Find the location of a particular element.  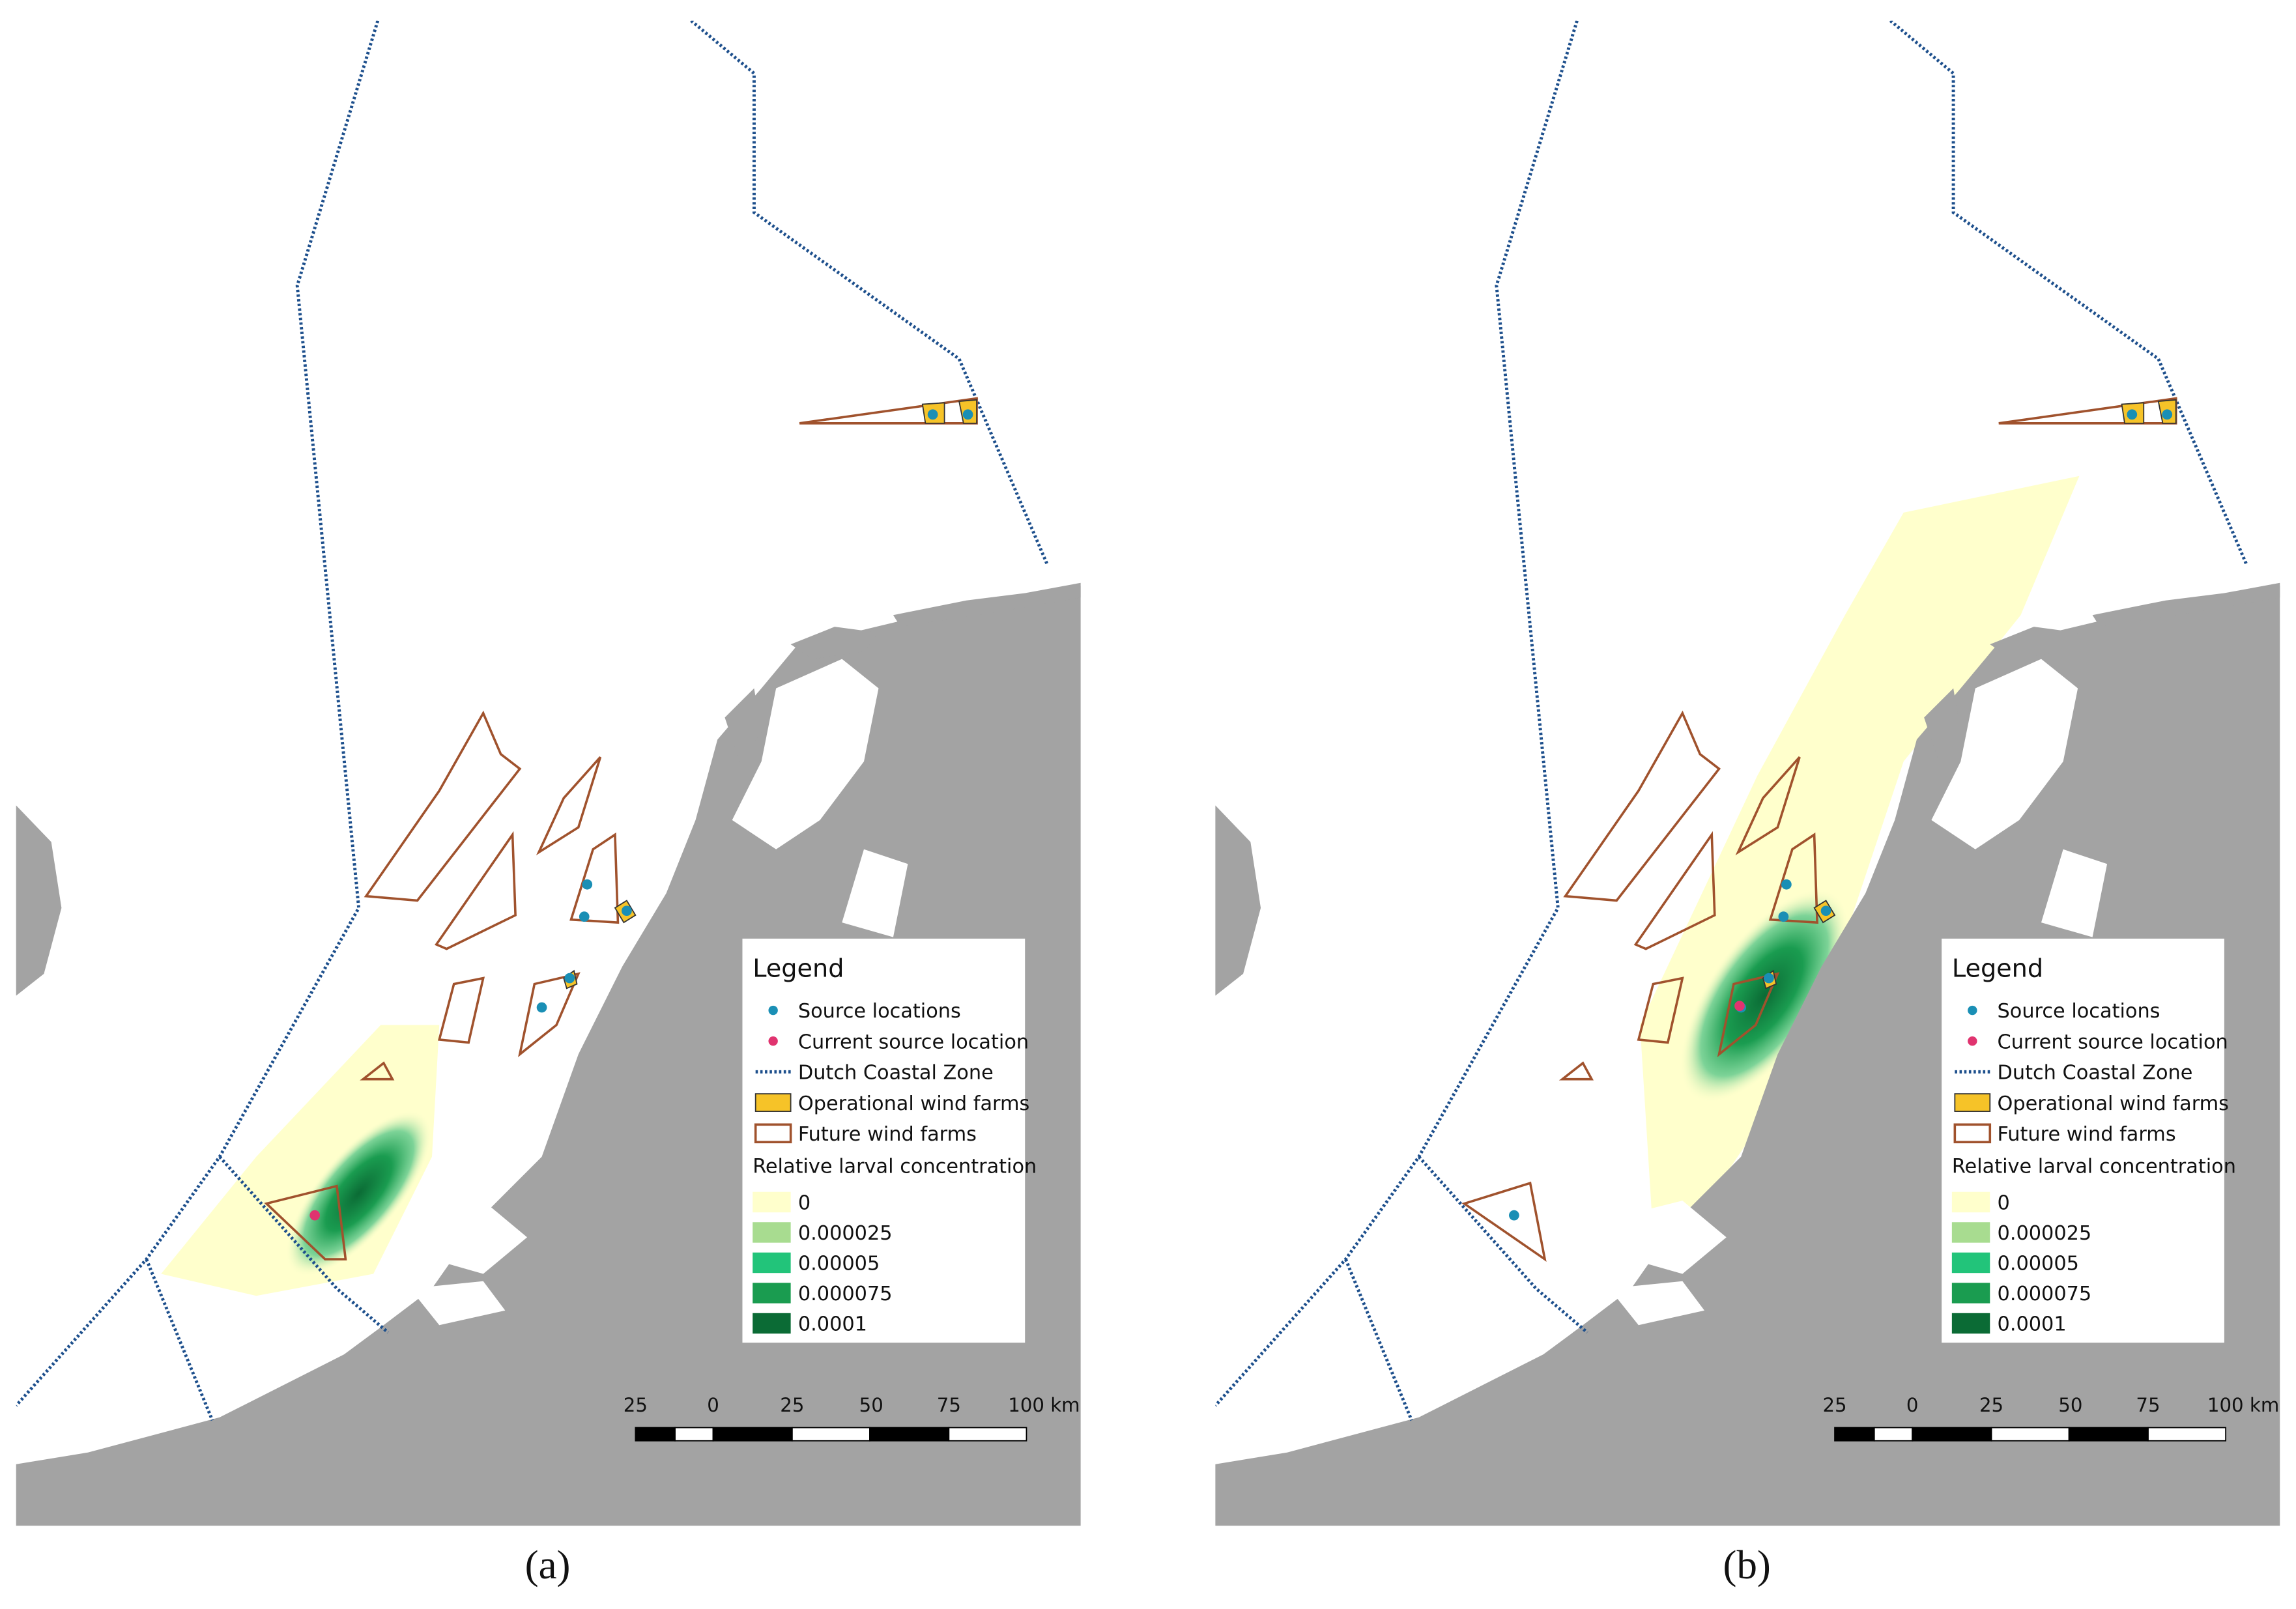

caption: (a) is located at coordinates (548, 1565).